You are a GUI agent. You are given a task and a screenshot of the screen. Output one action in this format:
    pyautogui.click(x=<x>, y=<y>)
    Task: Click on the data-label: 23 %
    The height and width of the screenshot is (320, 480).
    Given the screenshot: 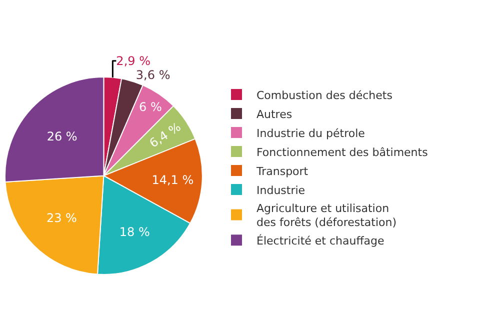 What is the action you would take?
    pyautogui.click(x=61, y=217)
    